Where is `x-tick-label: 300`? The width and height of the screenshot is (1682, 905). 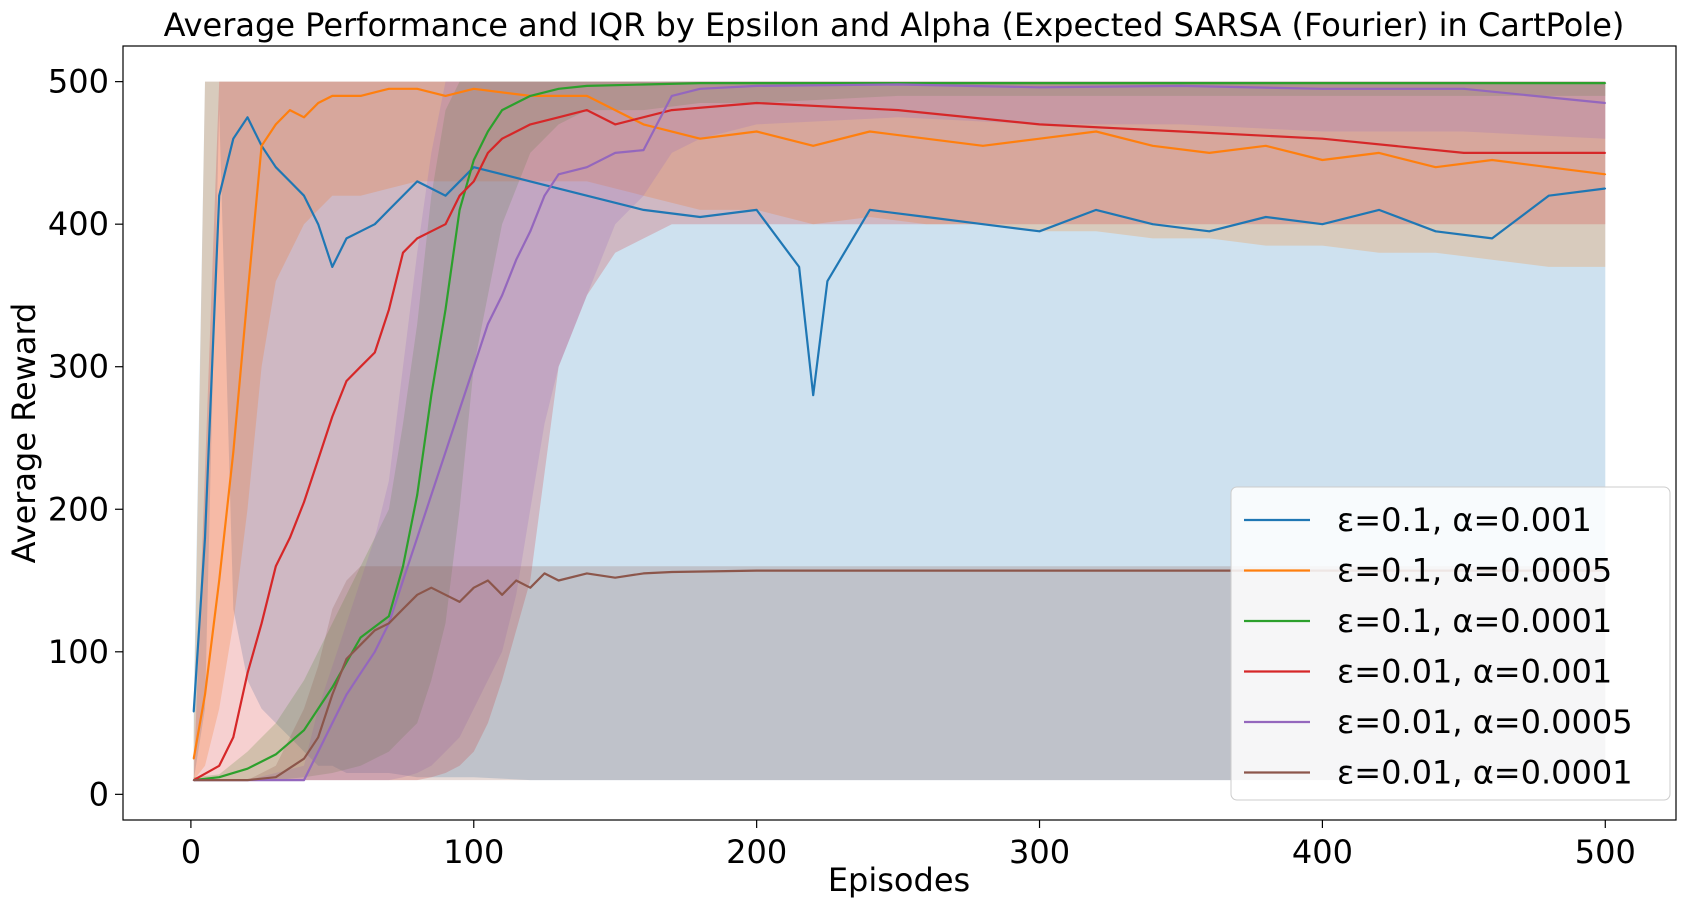 x-tick-label: 300 is located at coordinates (1039, 852).